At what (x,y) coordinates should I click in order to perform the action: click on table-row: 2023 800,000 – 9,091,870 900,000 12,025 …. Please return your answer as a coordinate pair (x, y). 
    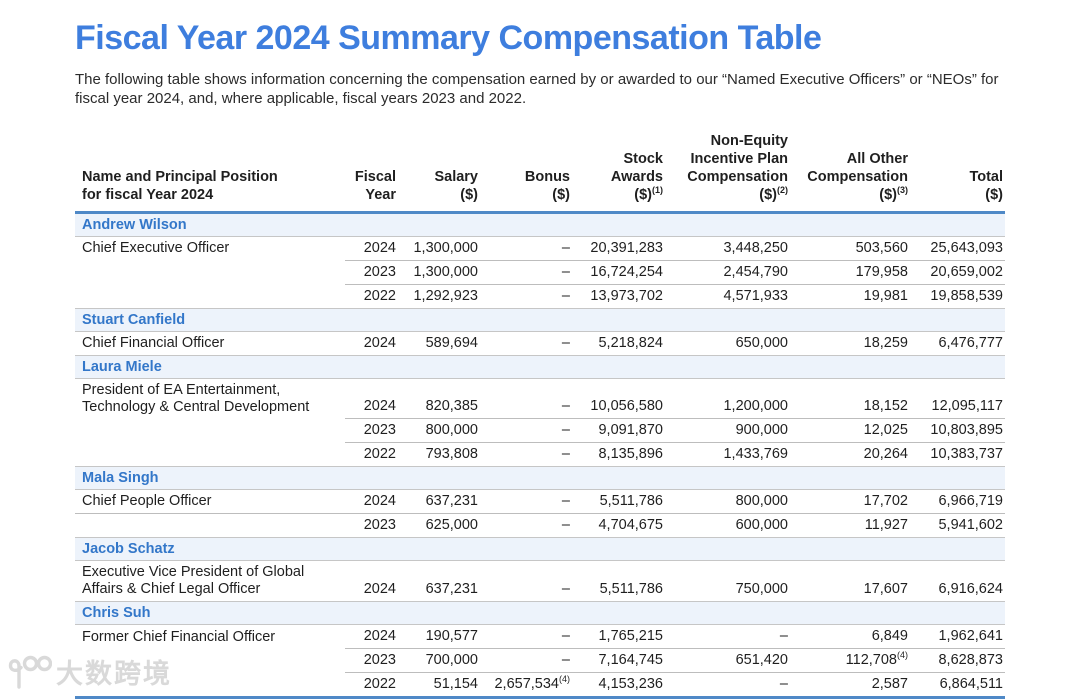
    Looking at the image, I should click on (540, 430).